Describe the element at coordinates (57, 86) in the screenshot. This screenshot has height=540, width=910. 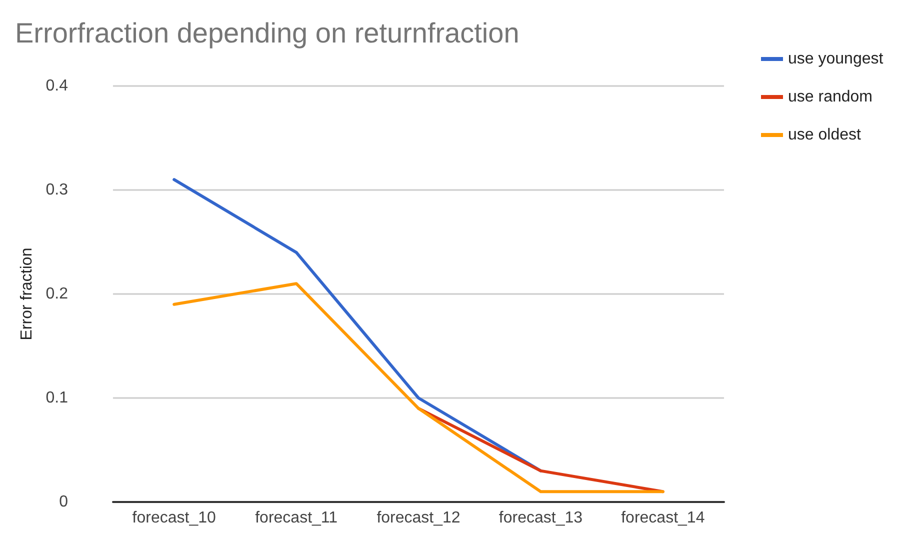
I see `y-tick-label: 0.4` at that location.